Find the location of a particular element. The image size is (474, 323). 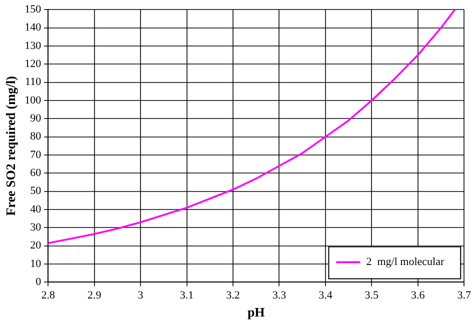

y-tick-label: 120 is located at coordinates (33, 64).